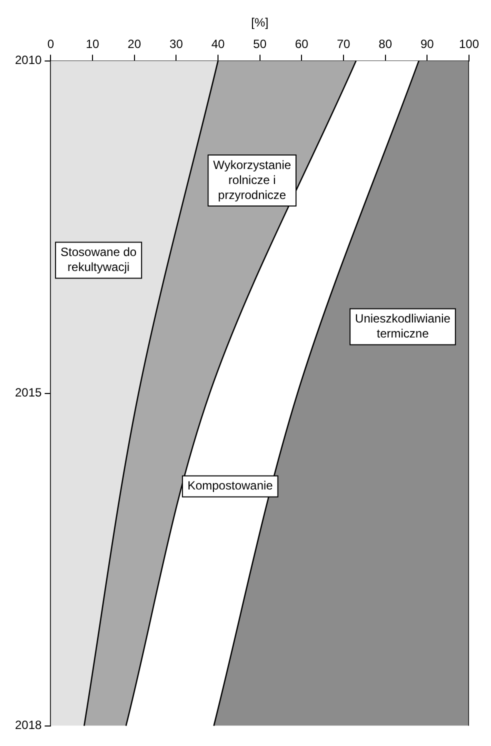 The height and width of the screenshot is (746, 491). Describe the element at coordinates (260, 43) in the screenshot. I see `x-tick-label: 50` at that location.